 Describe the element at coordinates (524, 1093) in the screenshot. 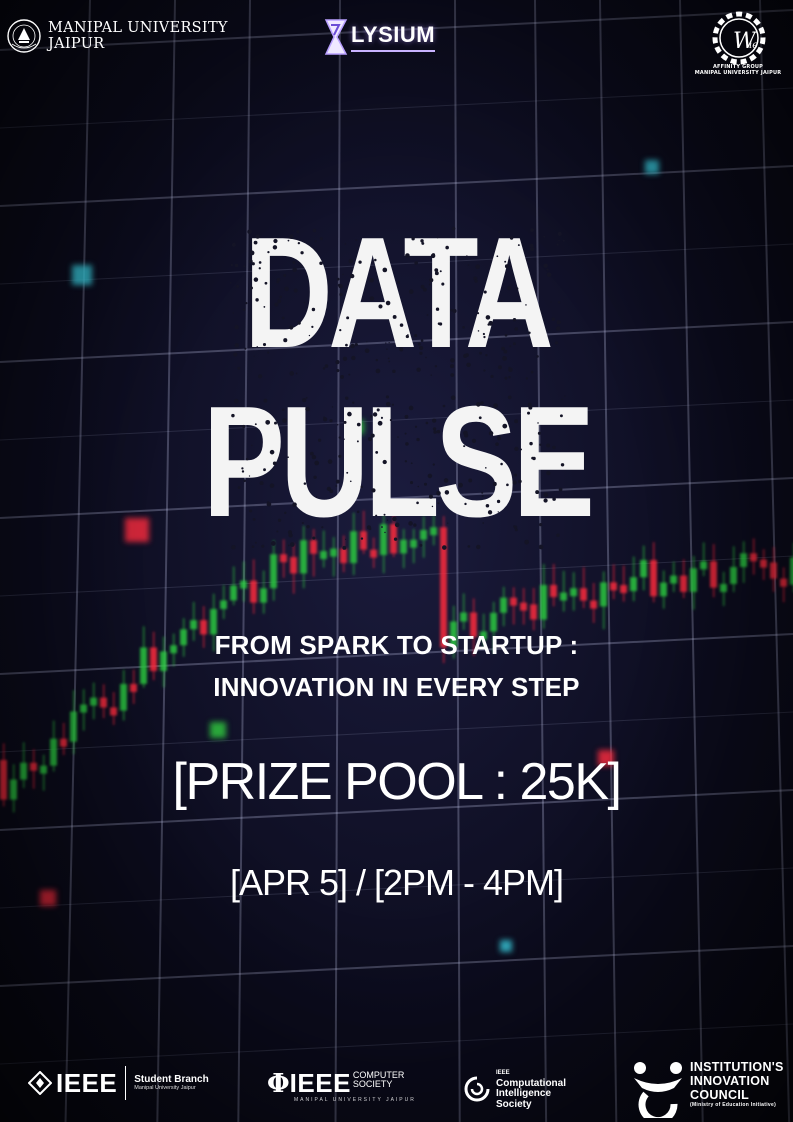

I see `cis-line-2: Intelligence` at that location.